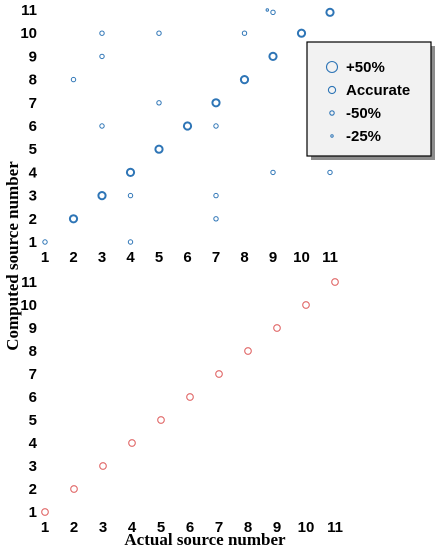 The width and height of the screenshot is (438, 550). I want to click on bottom-y-tick-label: 7, so click(33, 374).